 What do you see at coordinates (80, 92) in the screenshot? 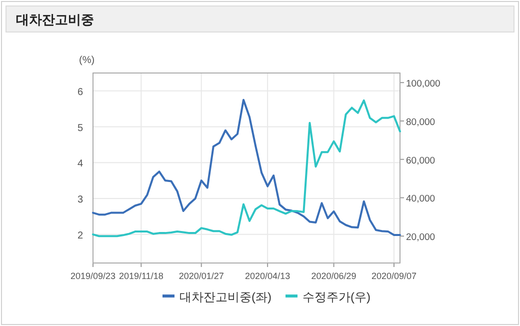
I see `y-tick-label: 6` at bounding box center [80, 92].